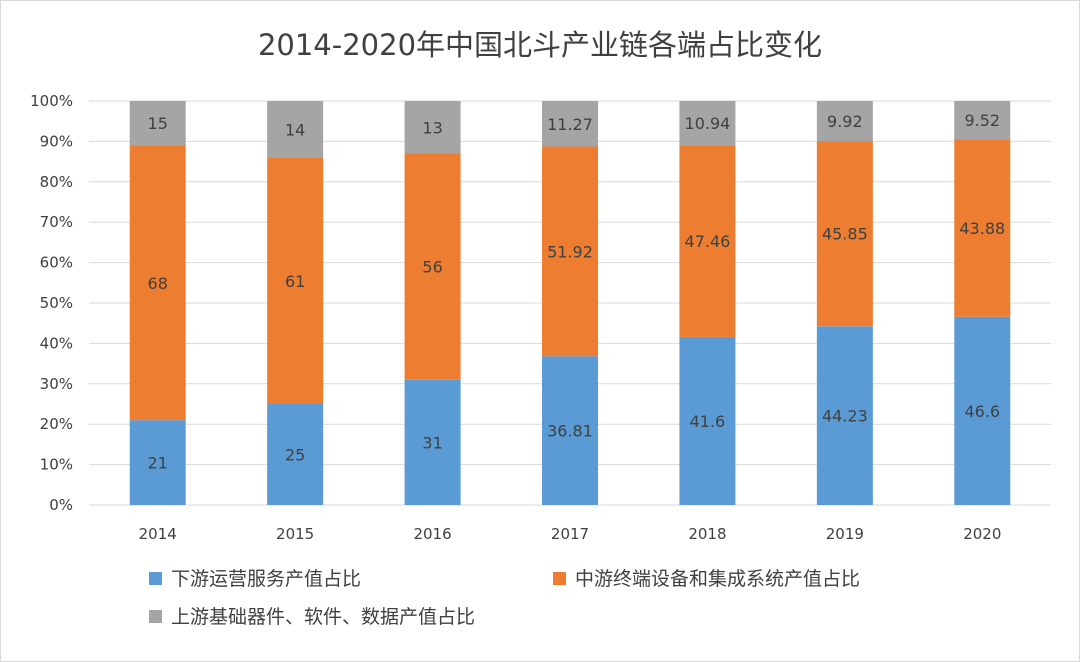 This screenshot has height=662, width=1080. What do you see at coordinates (56, 222) in the screenshot?
I see `y-tick-label: 70%` at bounding box center [56, 222].